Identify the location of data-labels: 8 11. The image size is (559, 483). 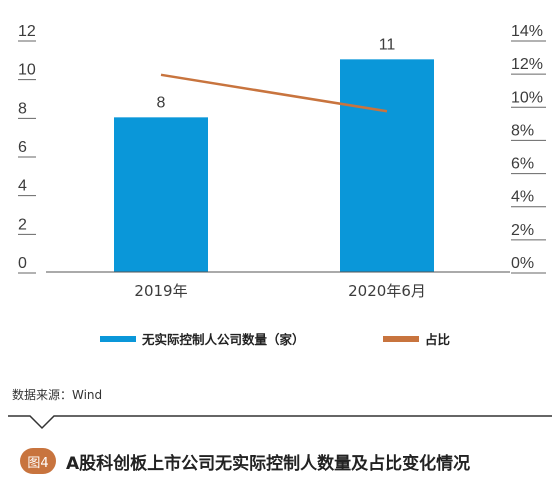
(276, 73).